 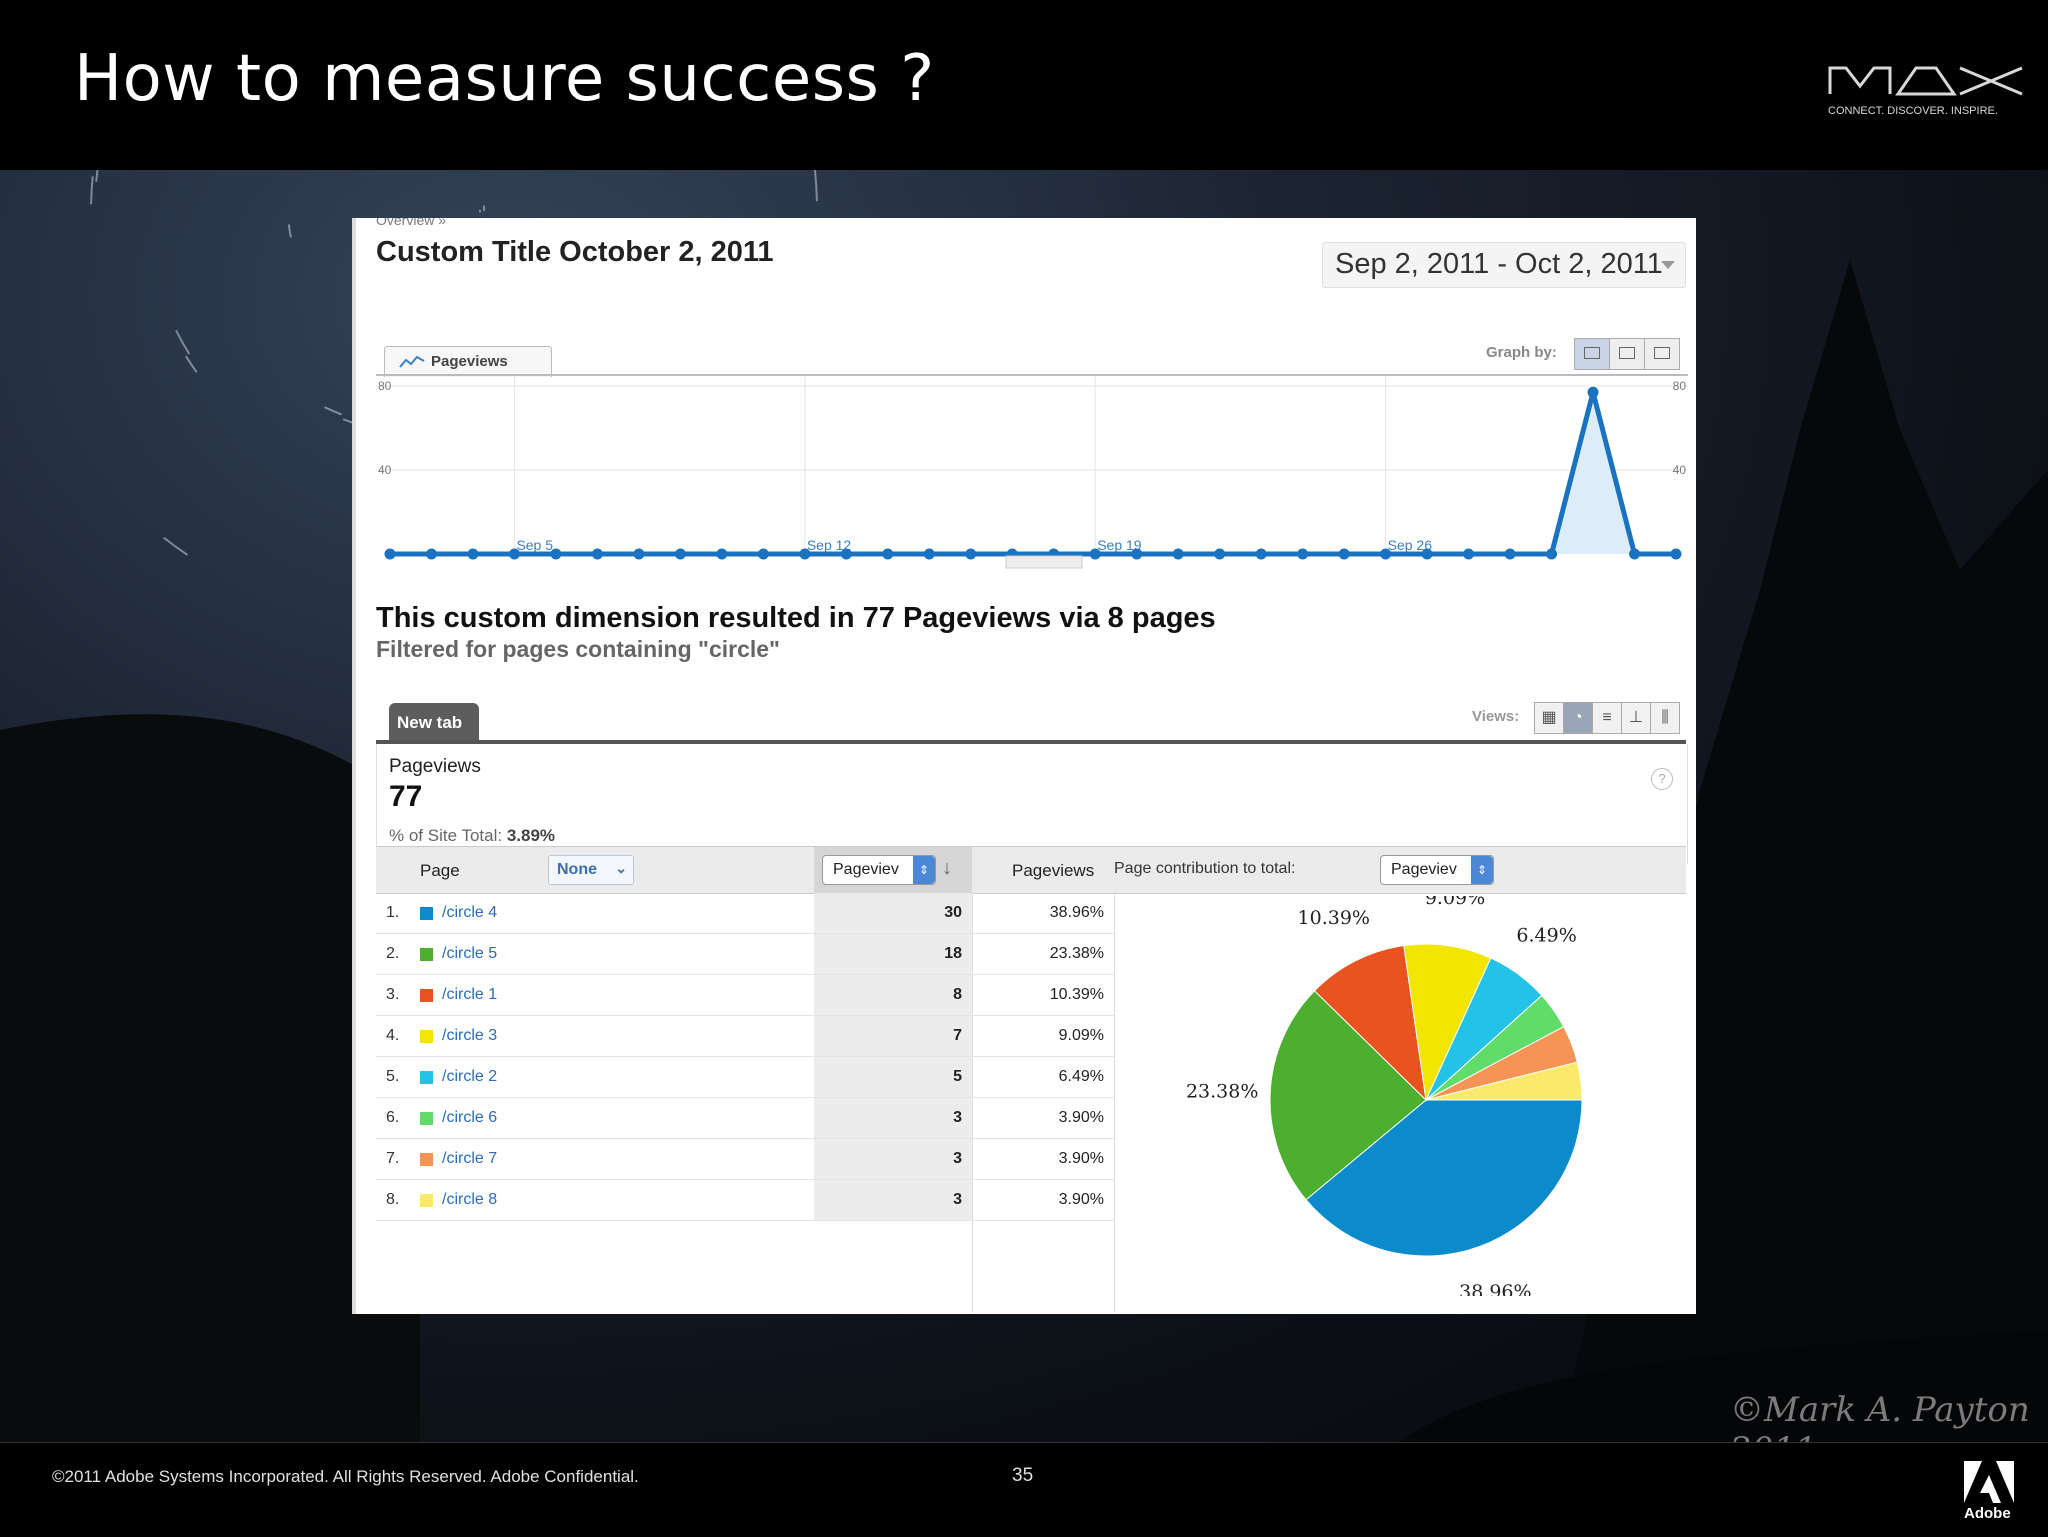 What do you see at coordinates (888, 913) in the screenshot?
I see `pageviews-value: 30` at bounding box center [888, 913].